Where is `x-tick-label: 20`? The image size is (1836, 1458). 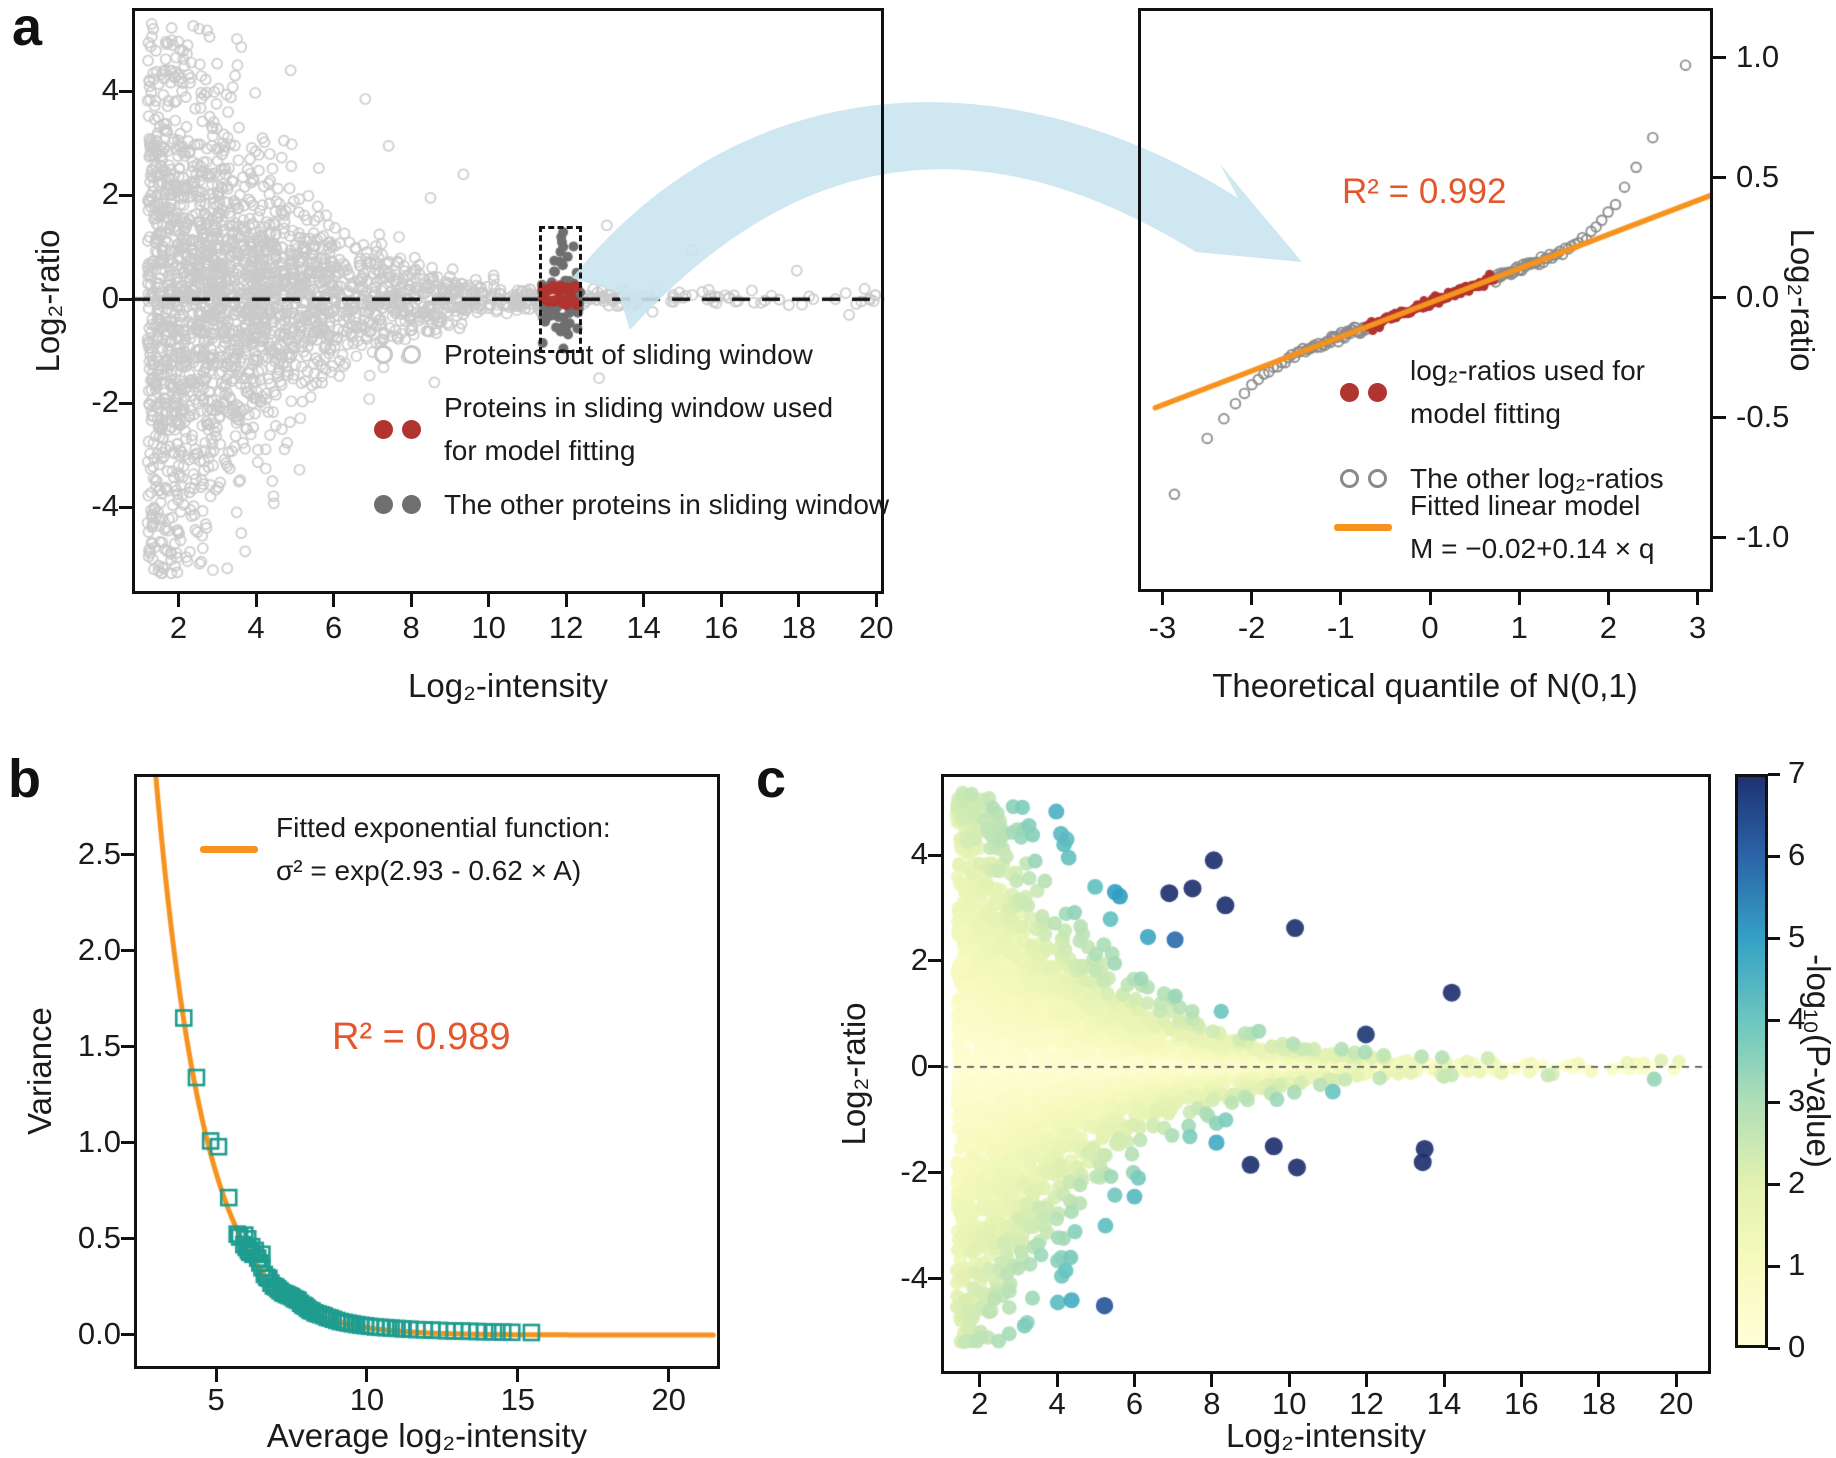
x-tick-label: 20 is located at coordinates (876, 627).